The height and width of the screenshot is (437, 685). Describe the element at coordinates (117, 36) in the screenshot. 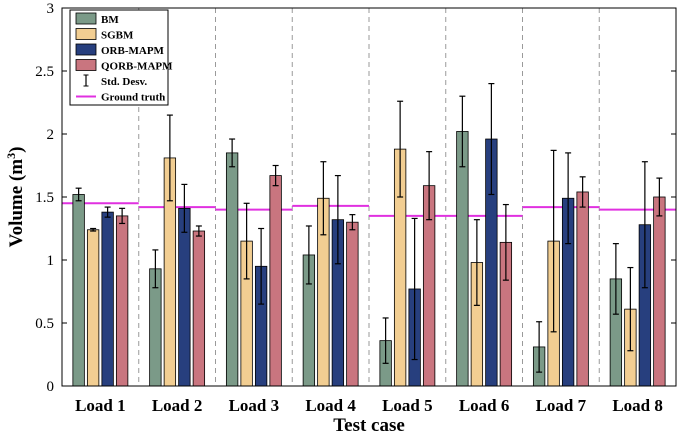

I see `legend-label: SGBM` at that location.